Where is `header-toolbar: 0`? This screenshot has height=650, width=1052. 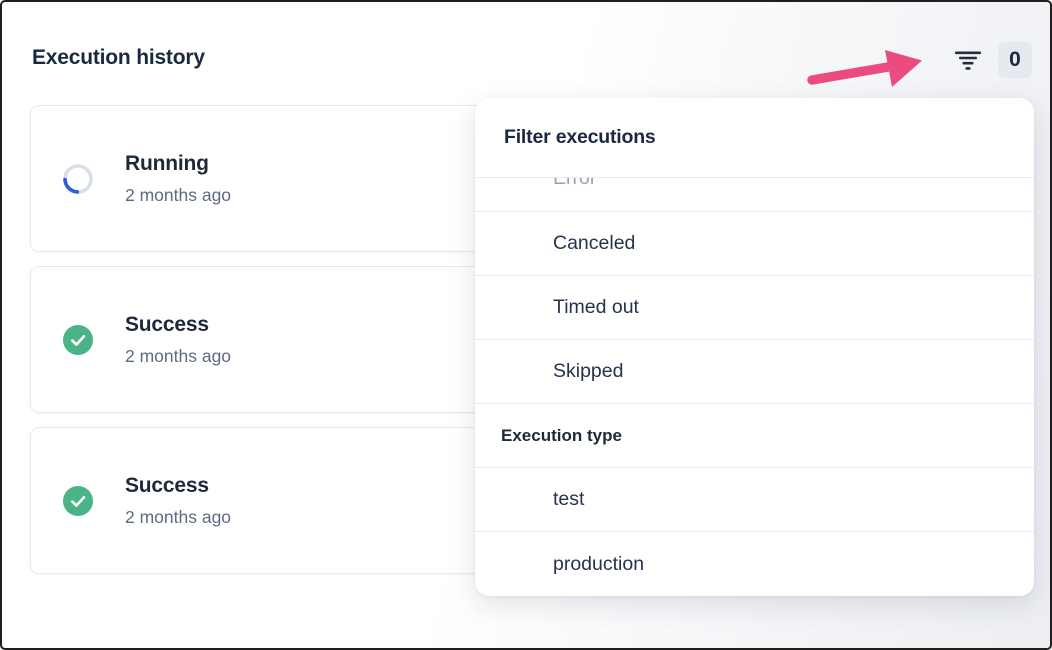
header-toolbar: 0 is located at coordinates (992, 60).